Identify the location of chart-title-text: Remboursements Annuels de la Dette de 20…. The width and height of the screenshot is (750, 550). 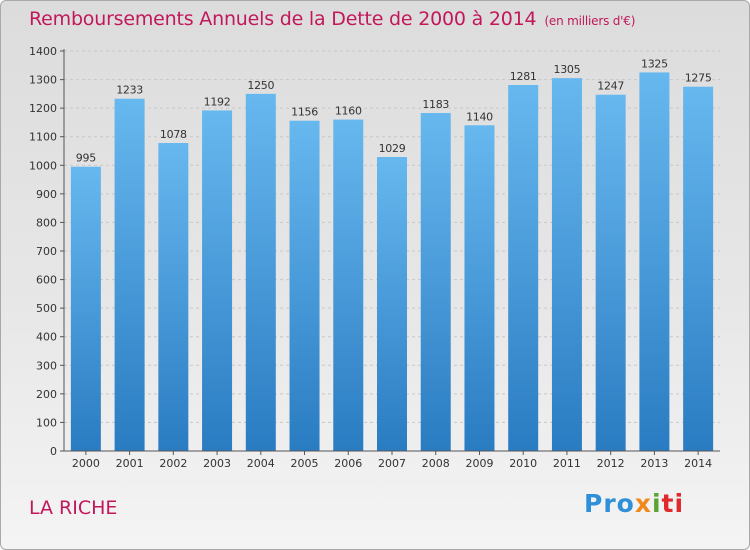
(283, 19).